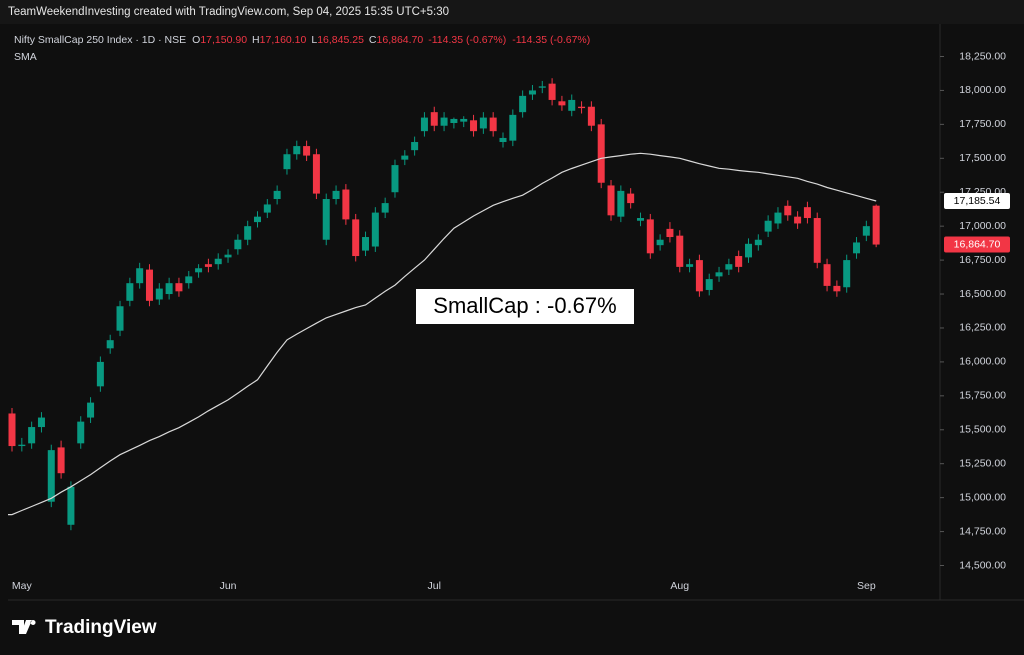 The width and height of the screenshot is (1024, 655). Describe the element at coordinates (100, 40) in the screenshot. I see `symbol-title: Nifty SmallCap 250 Index · 1D · NSE` at that location.